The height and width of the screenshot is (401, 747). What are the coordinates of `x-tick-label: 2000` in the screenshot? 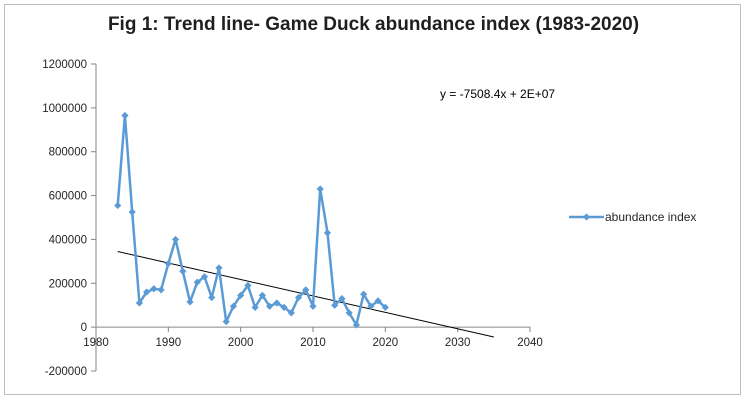 It's located at (241, 343).